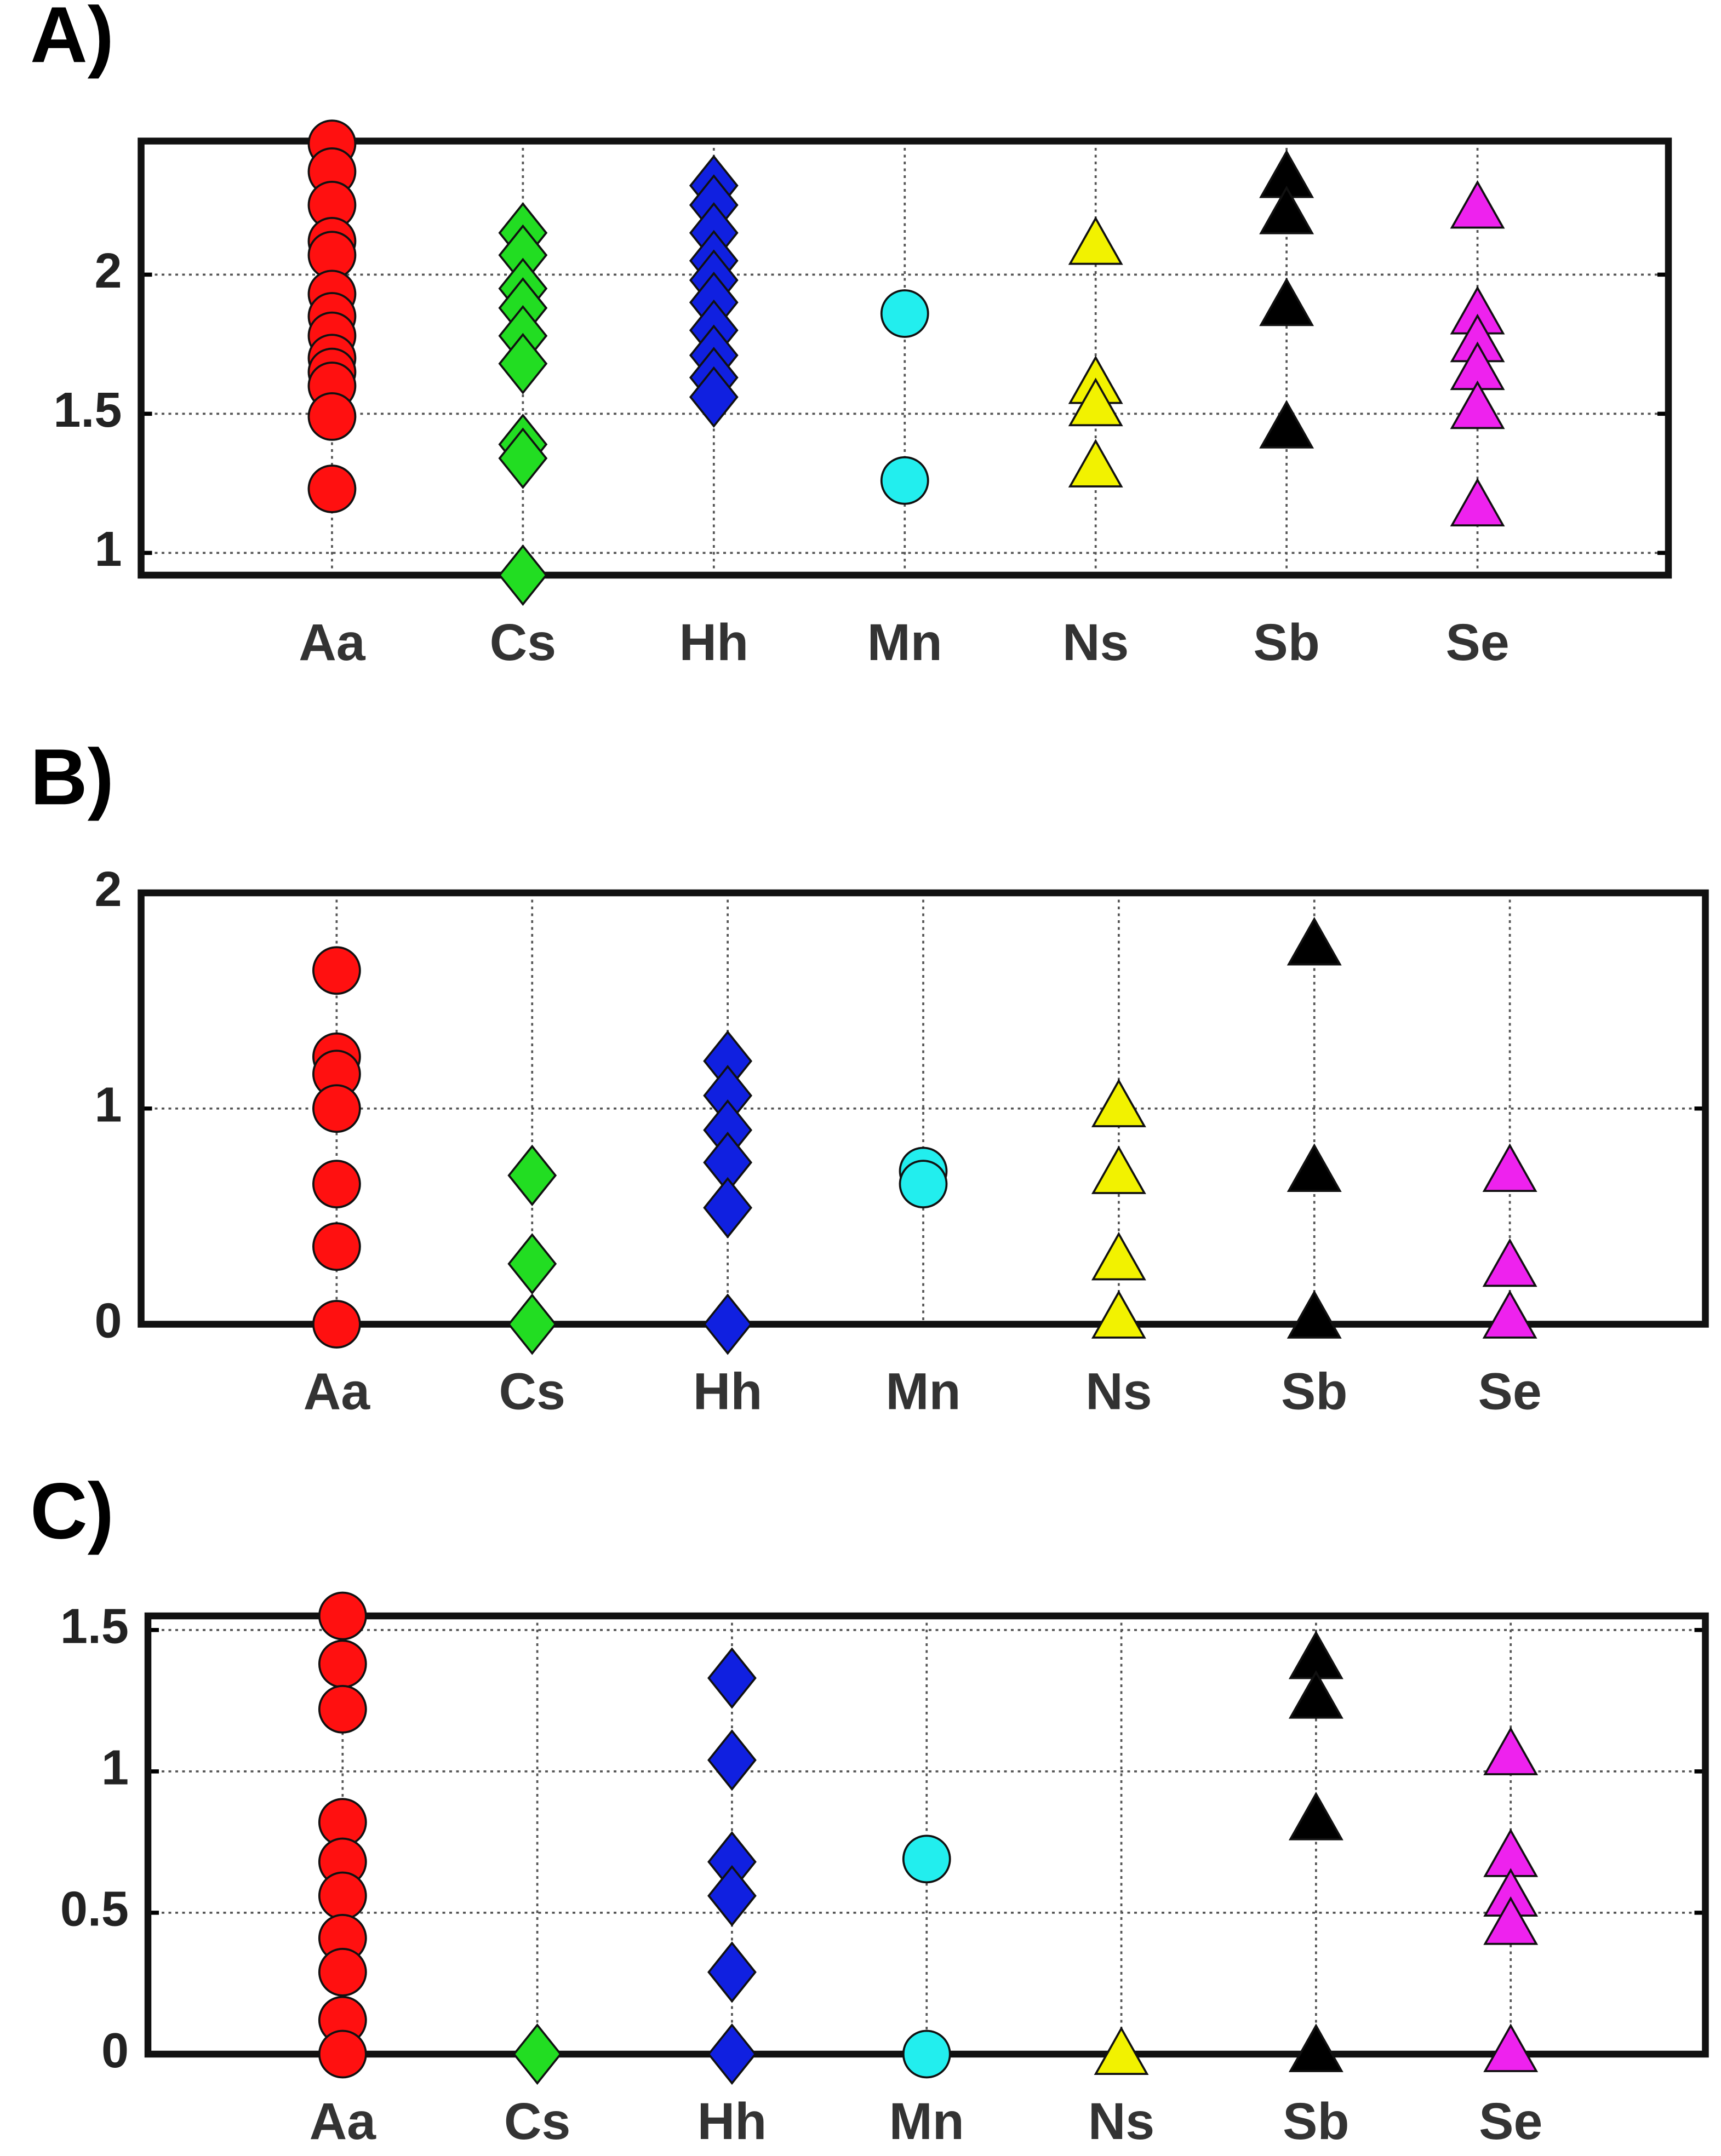 This screenshot has width=1721, height=2156. What do you see at coordinates (72, 776) in the screenshot?
I see `panel-label: B)` at bounding box center [72, 776].